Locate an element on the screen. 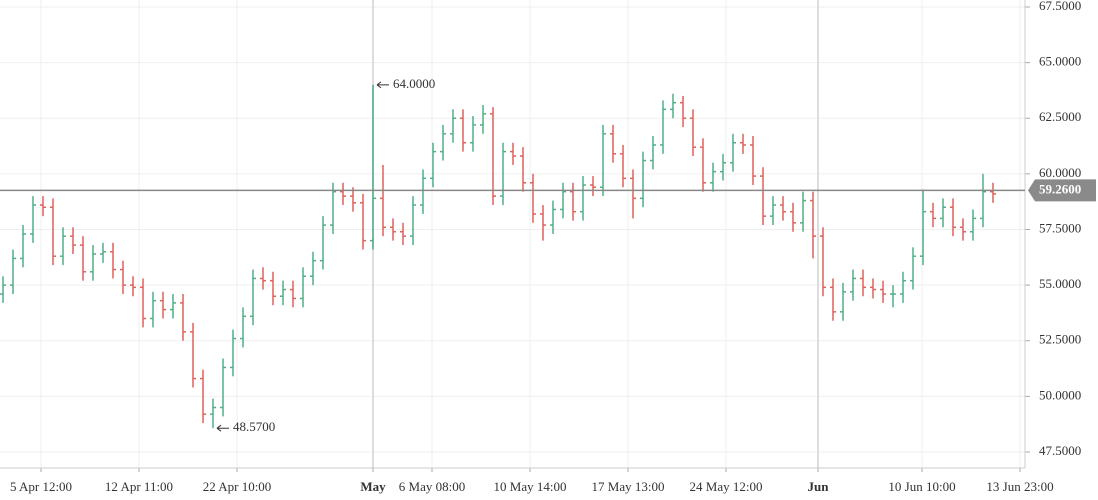 The width and height of the screenshot is (1098, 500). x-tick-label: 17 May 13:00 is located at coordinates (628, 486).